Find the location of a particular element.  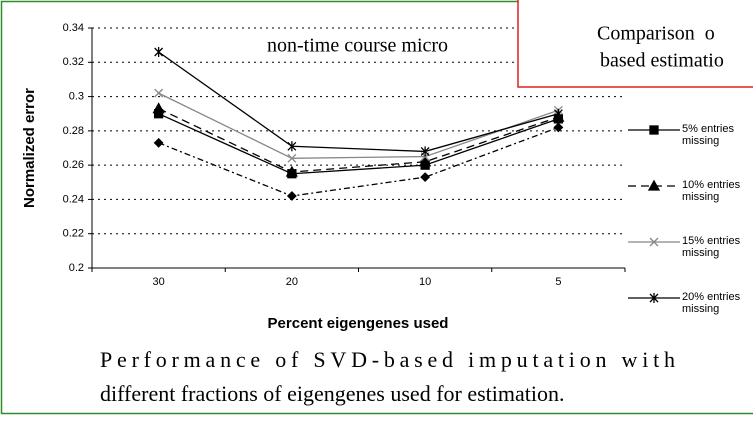

legend-label: 20% entries missing is located at coordinates (714, 303).